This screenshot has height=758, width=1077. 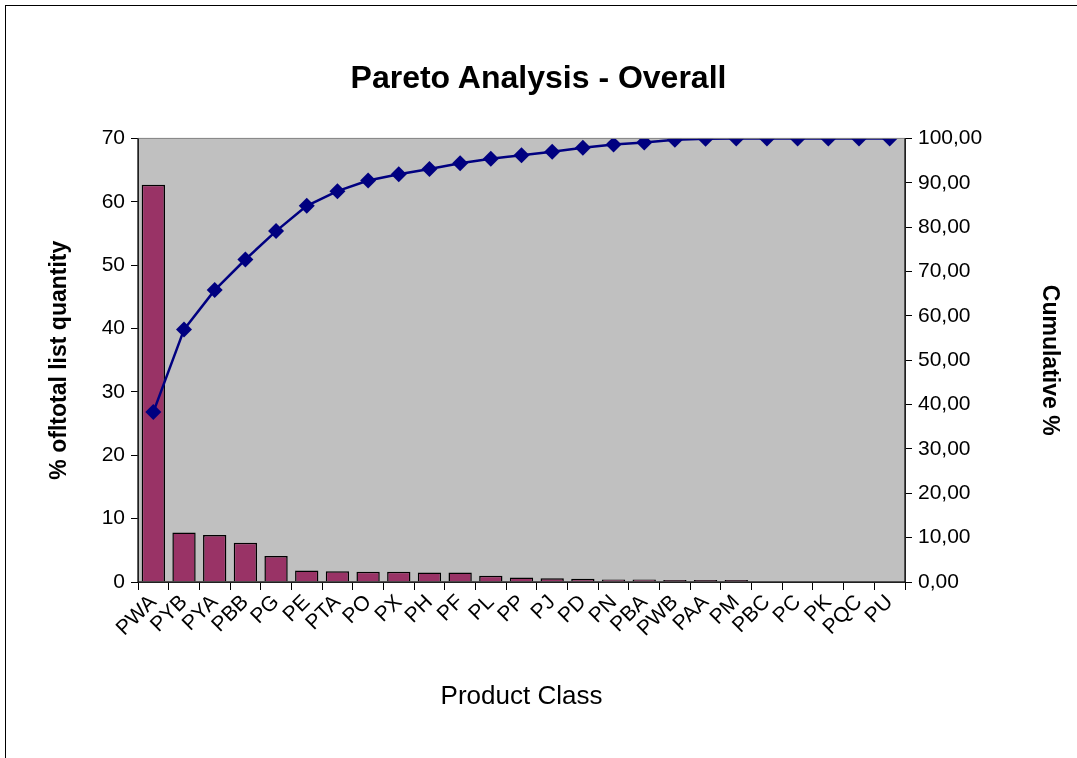 I want to click on y-tick-label: 60, so click(x=113, y=200).